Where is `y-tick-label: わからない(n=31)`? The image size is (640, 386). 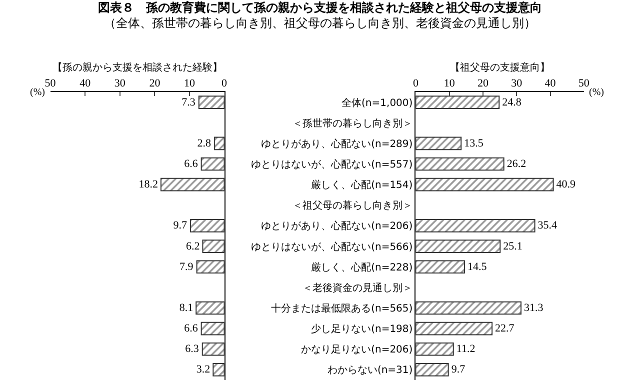 y-tick-label: わからない(n=31) is located at coordinates (370, 370).